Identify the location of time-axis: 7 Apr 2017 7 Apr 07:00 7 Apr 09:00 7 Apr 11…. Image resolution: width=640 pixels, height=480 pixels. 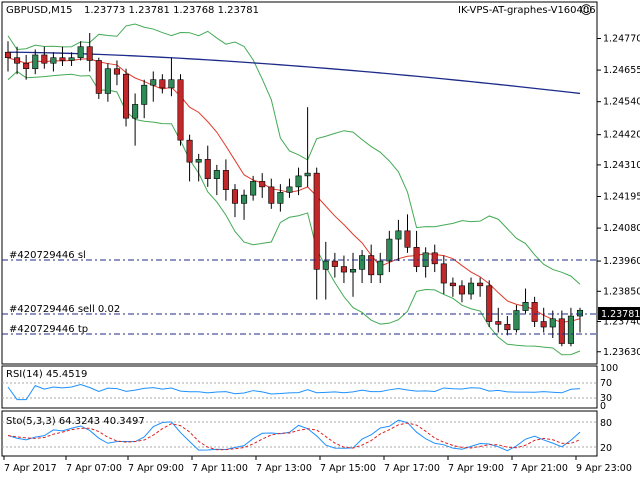
(317, 465).